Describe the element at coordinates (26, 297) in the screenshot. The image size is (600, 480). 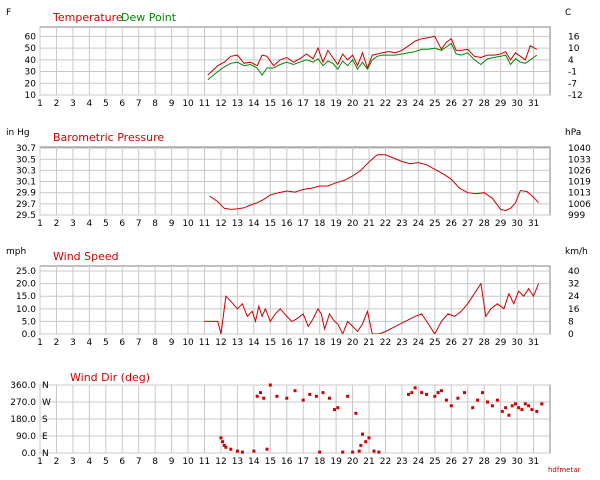
I see `y-tick-label-left: 15.0` at that location.